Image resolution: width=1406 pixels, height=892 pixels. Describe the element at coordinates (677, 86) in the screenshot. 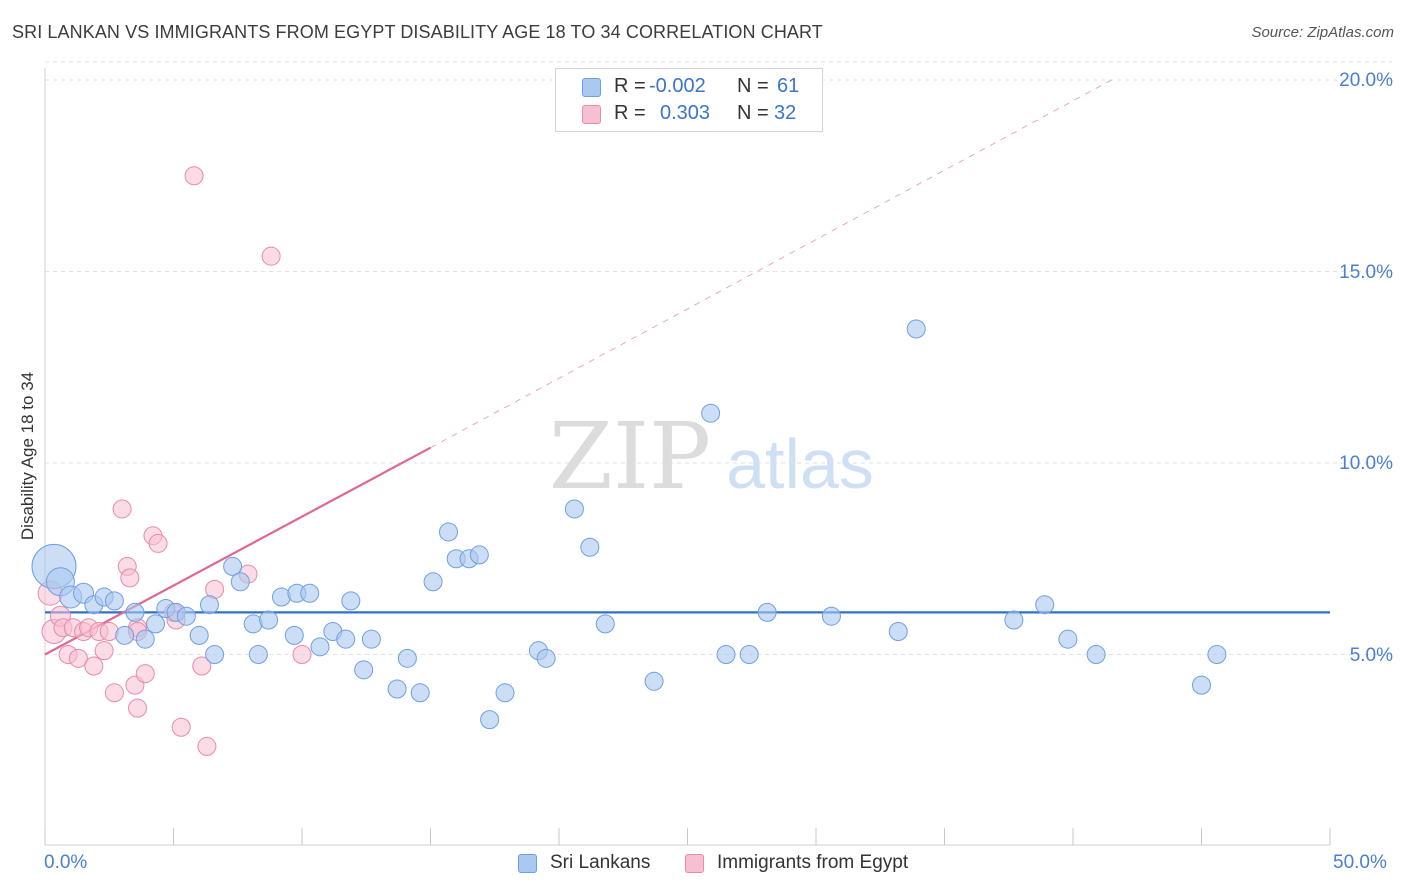

I see `r-value: -0.002` at that location.